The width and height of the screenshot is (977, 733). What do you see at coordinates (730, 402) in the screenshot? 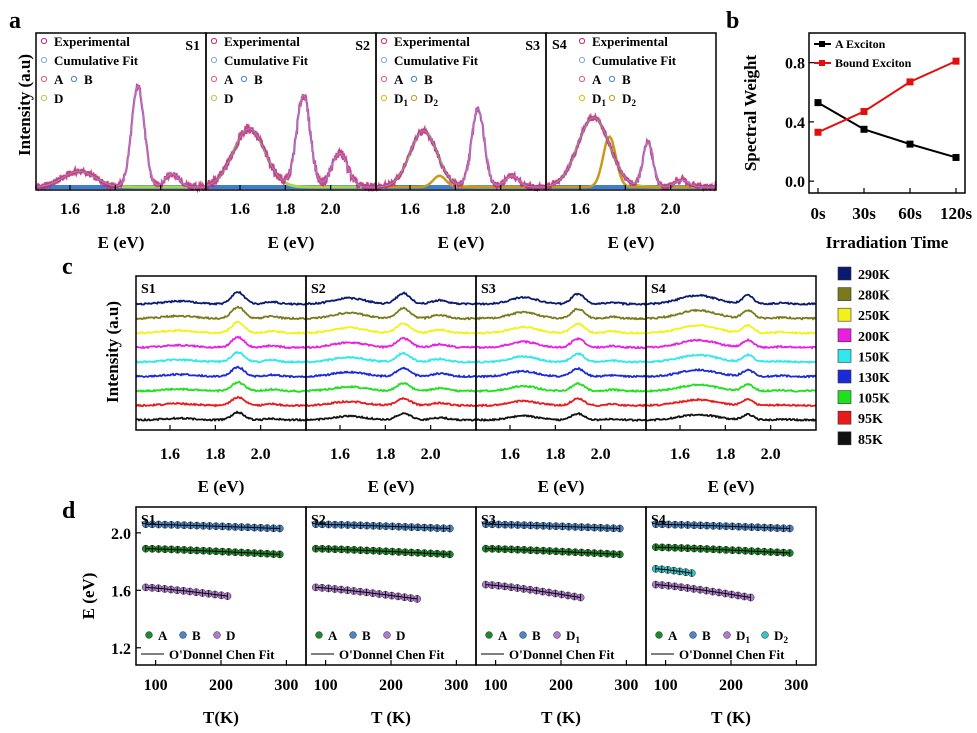
I see `spectrum-95k` at bounding box center [730, 402].